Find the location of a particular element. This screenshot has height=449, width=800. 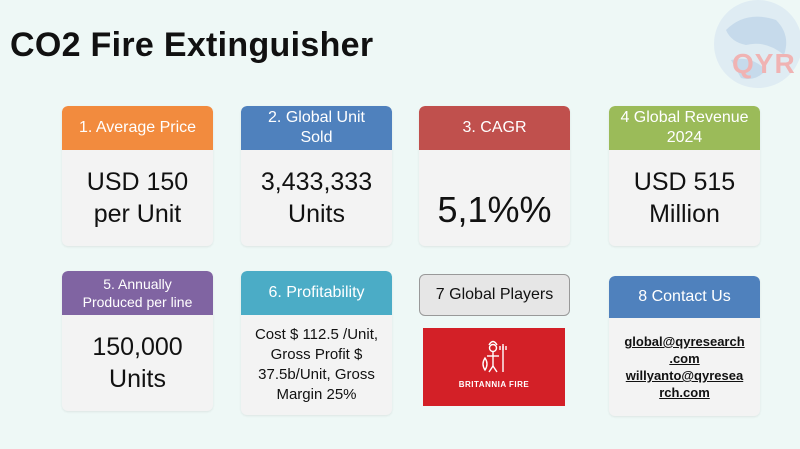

produced-line2: Units is located at coordinates (137, 379).